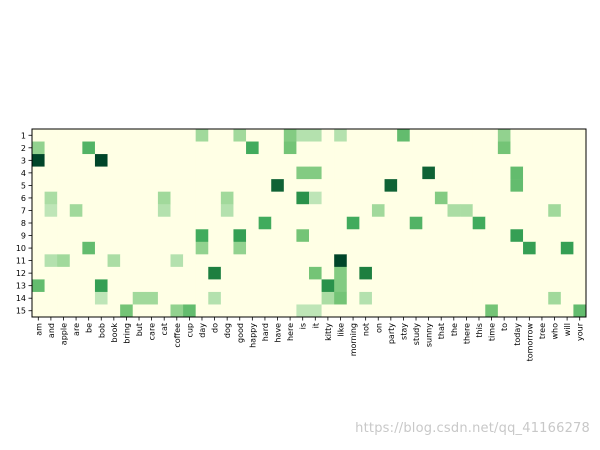 The image size is (600, 450). What do you see at coordinates (139, 329) in the screenshot?
I see `x-tick-label: but` at bounding box center [139, 329].